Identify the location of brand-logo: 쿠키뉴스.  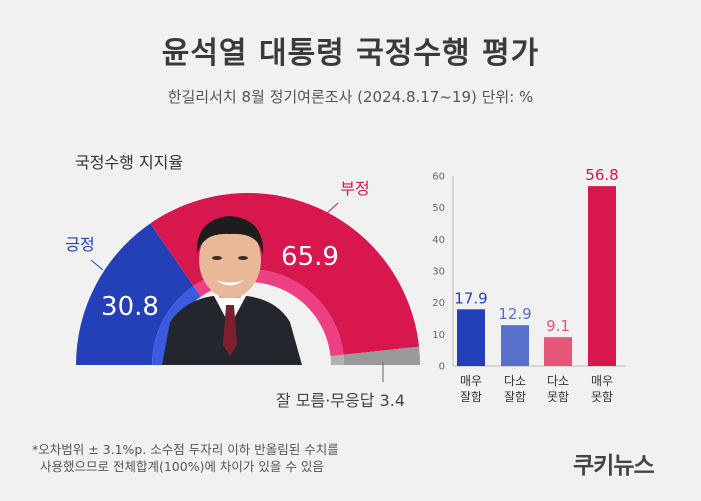
(614, 466).